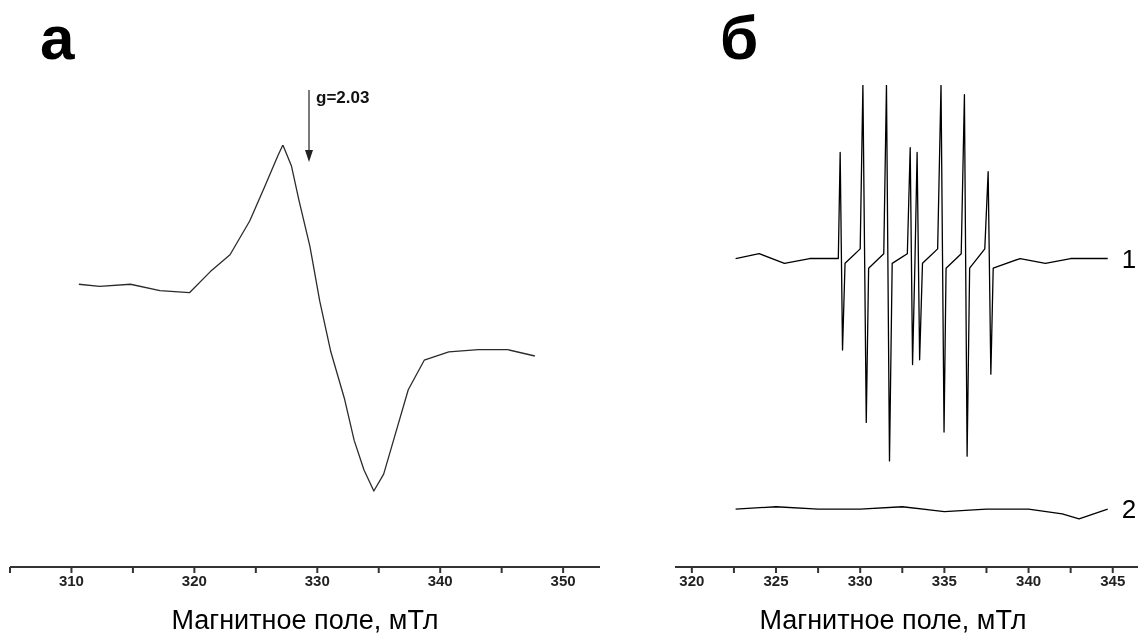 Image resolution: width=1146 pixels, height=643 pixels. Describe the element at coordinates (776, 580) in the screenshot. I see `x-tick-label: 325` at that location.